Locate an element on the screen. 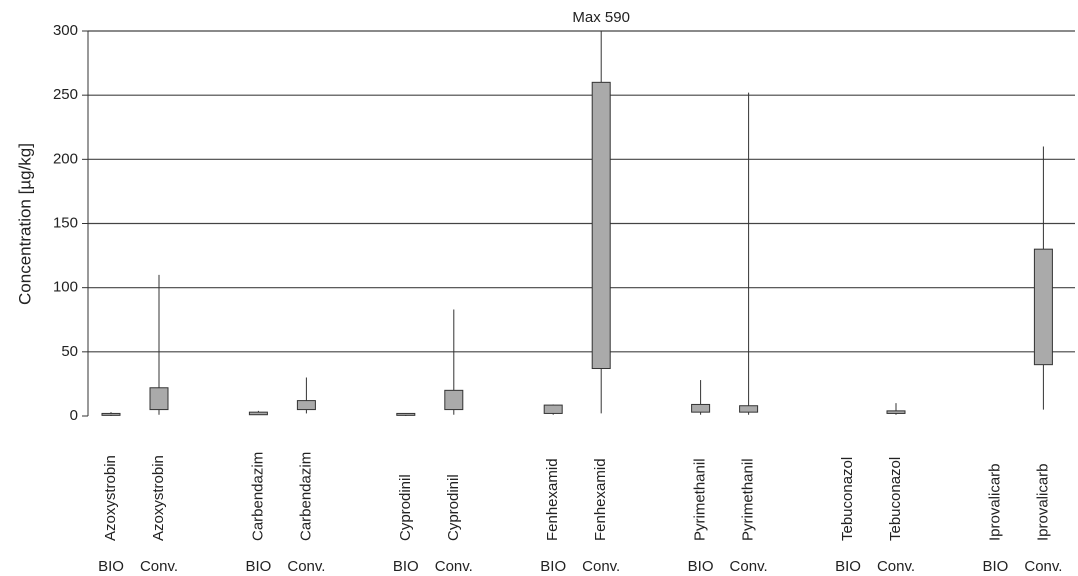  y-axis-label: Concentration [µg/kg] is located at coordinates (24, 224).